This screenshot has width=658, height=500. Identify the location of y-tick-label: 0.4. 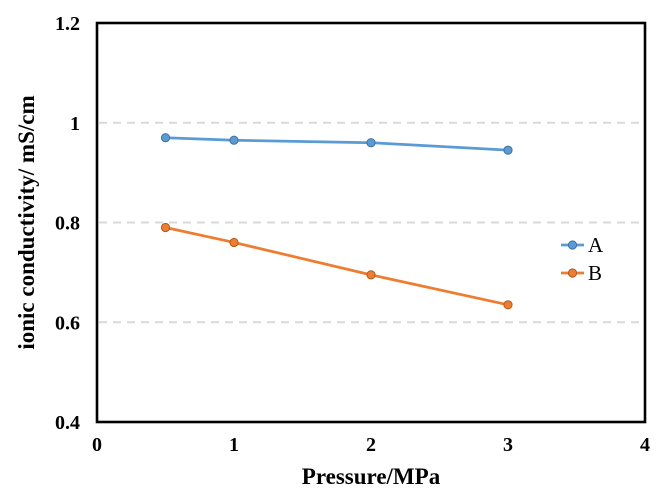
(67, 423).